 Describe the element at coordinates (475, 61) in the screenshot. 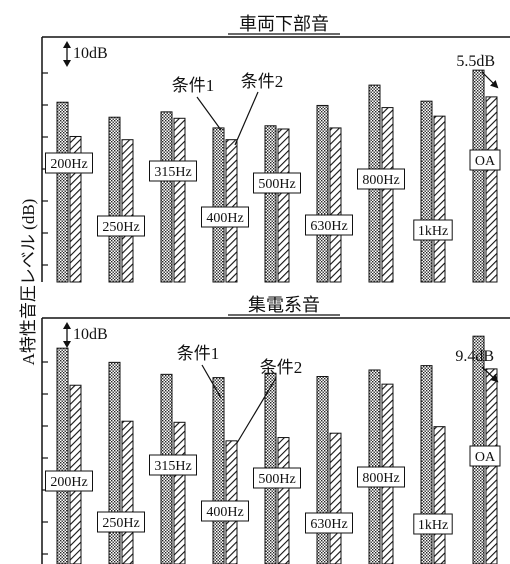

I see `difference-annotation: 5.5dB` at that location.